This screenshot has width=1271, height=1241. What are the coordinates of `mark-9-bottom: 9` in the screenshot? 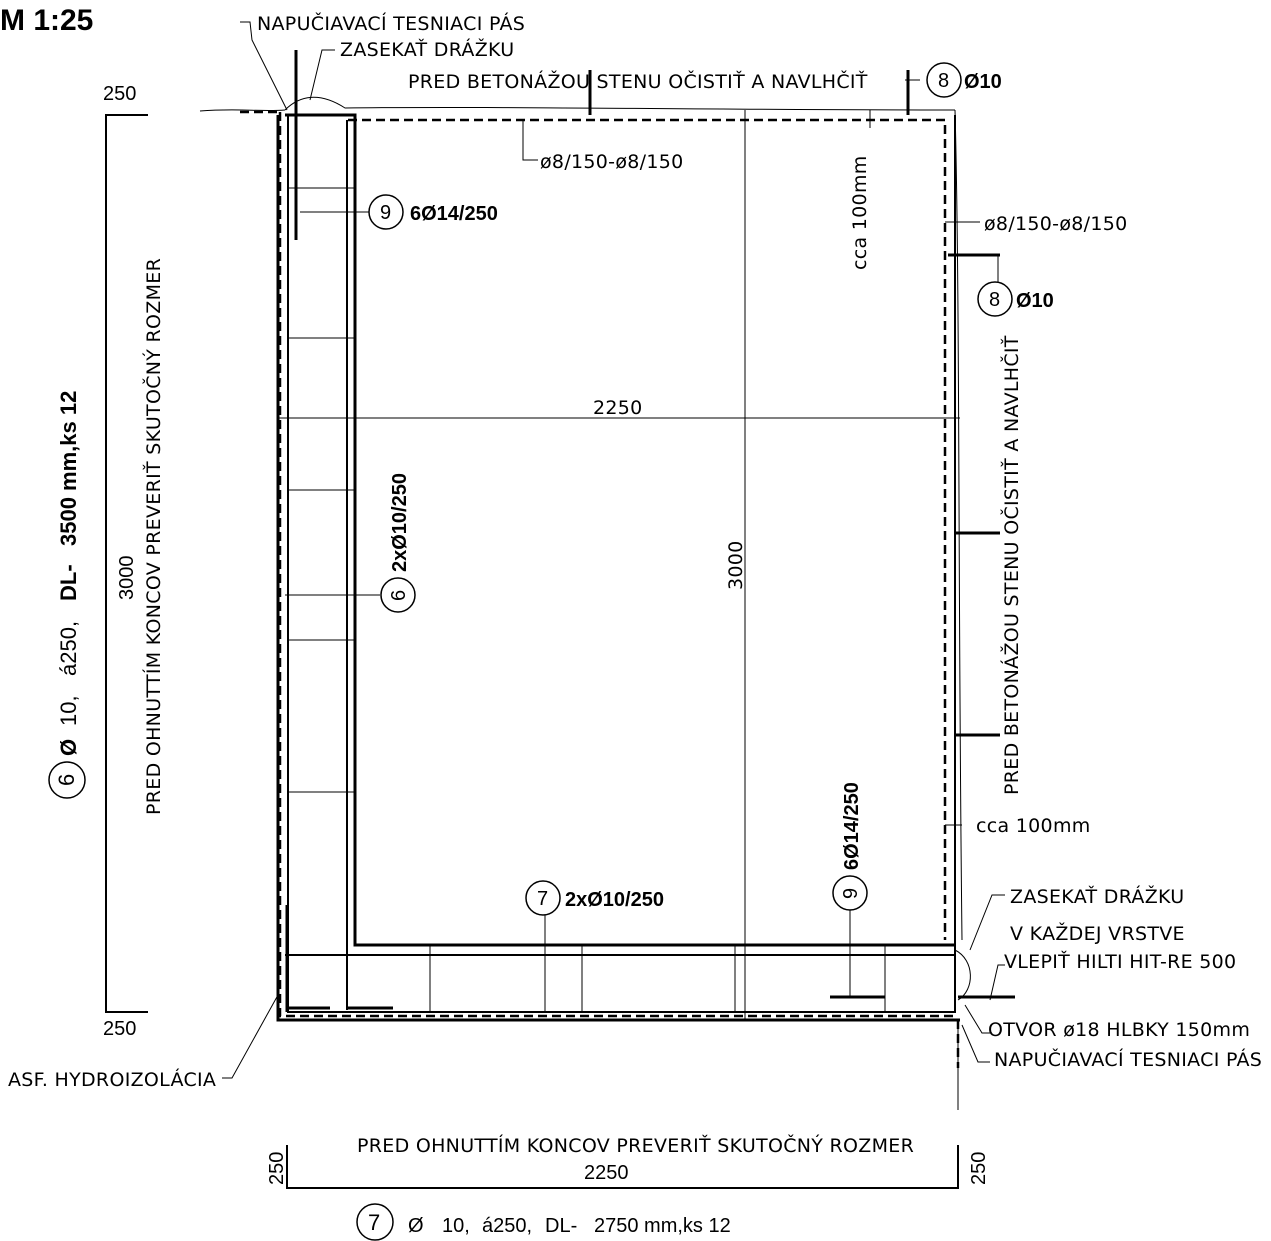 It's located at (851, 893).